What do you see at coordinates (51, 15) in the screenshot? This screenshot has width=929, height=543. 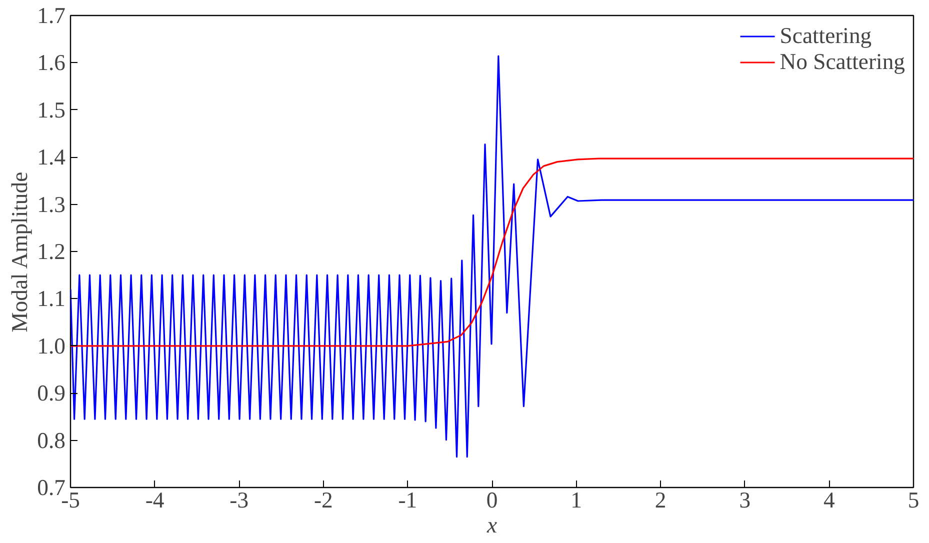 I see `y-tick-label: 1.7` at bounding box center [51, 15].